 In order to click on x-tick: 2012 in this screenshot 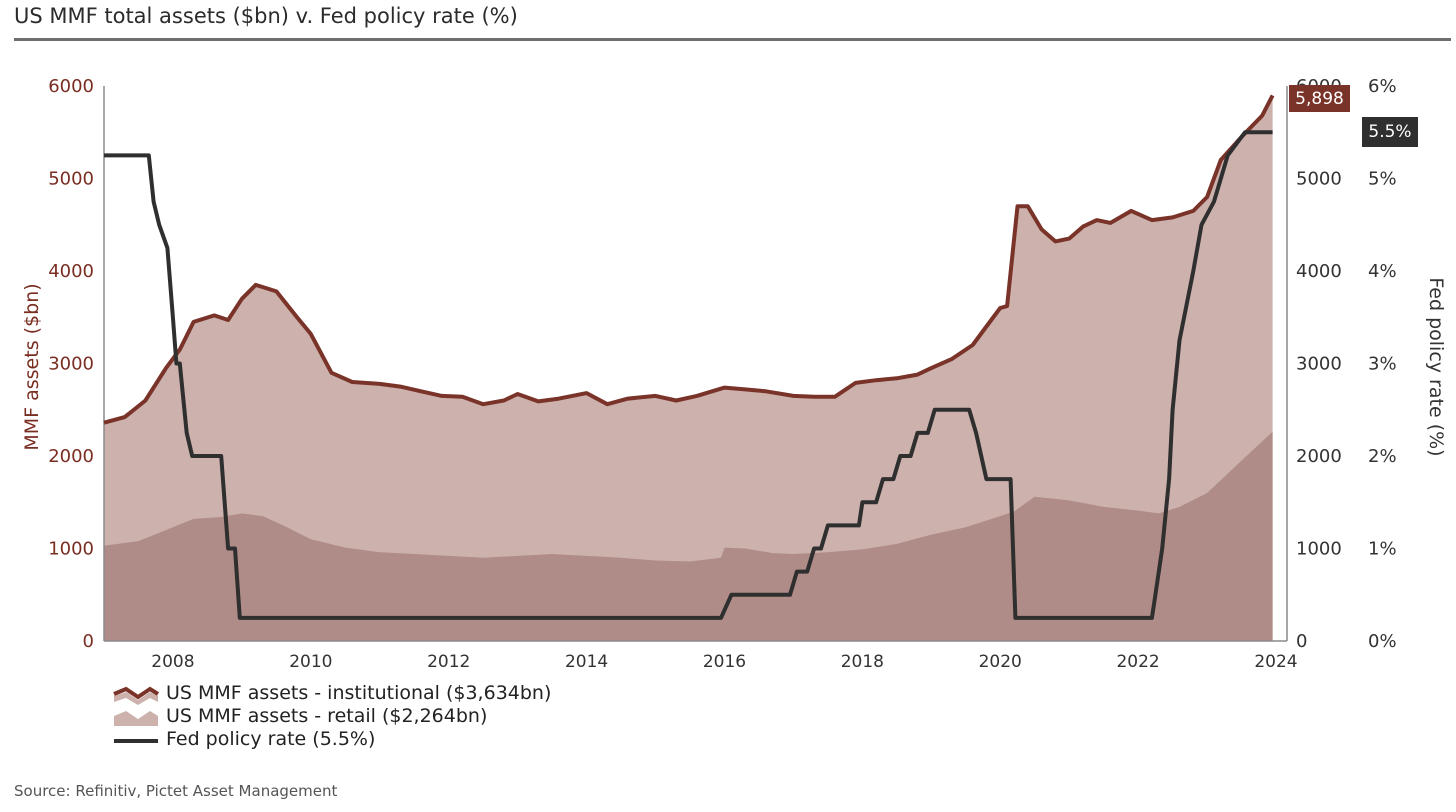, I will do `click(448, 662)`.